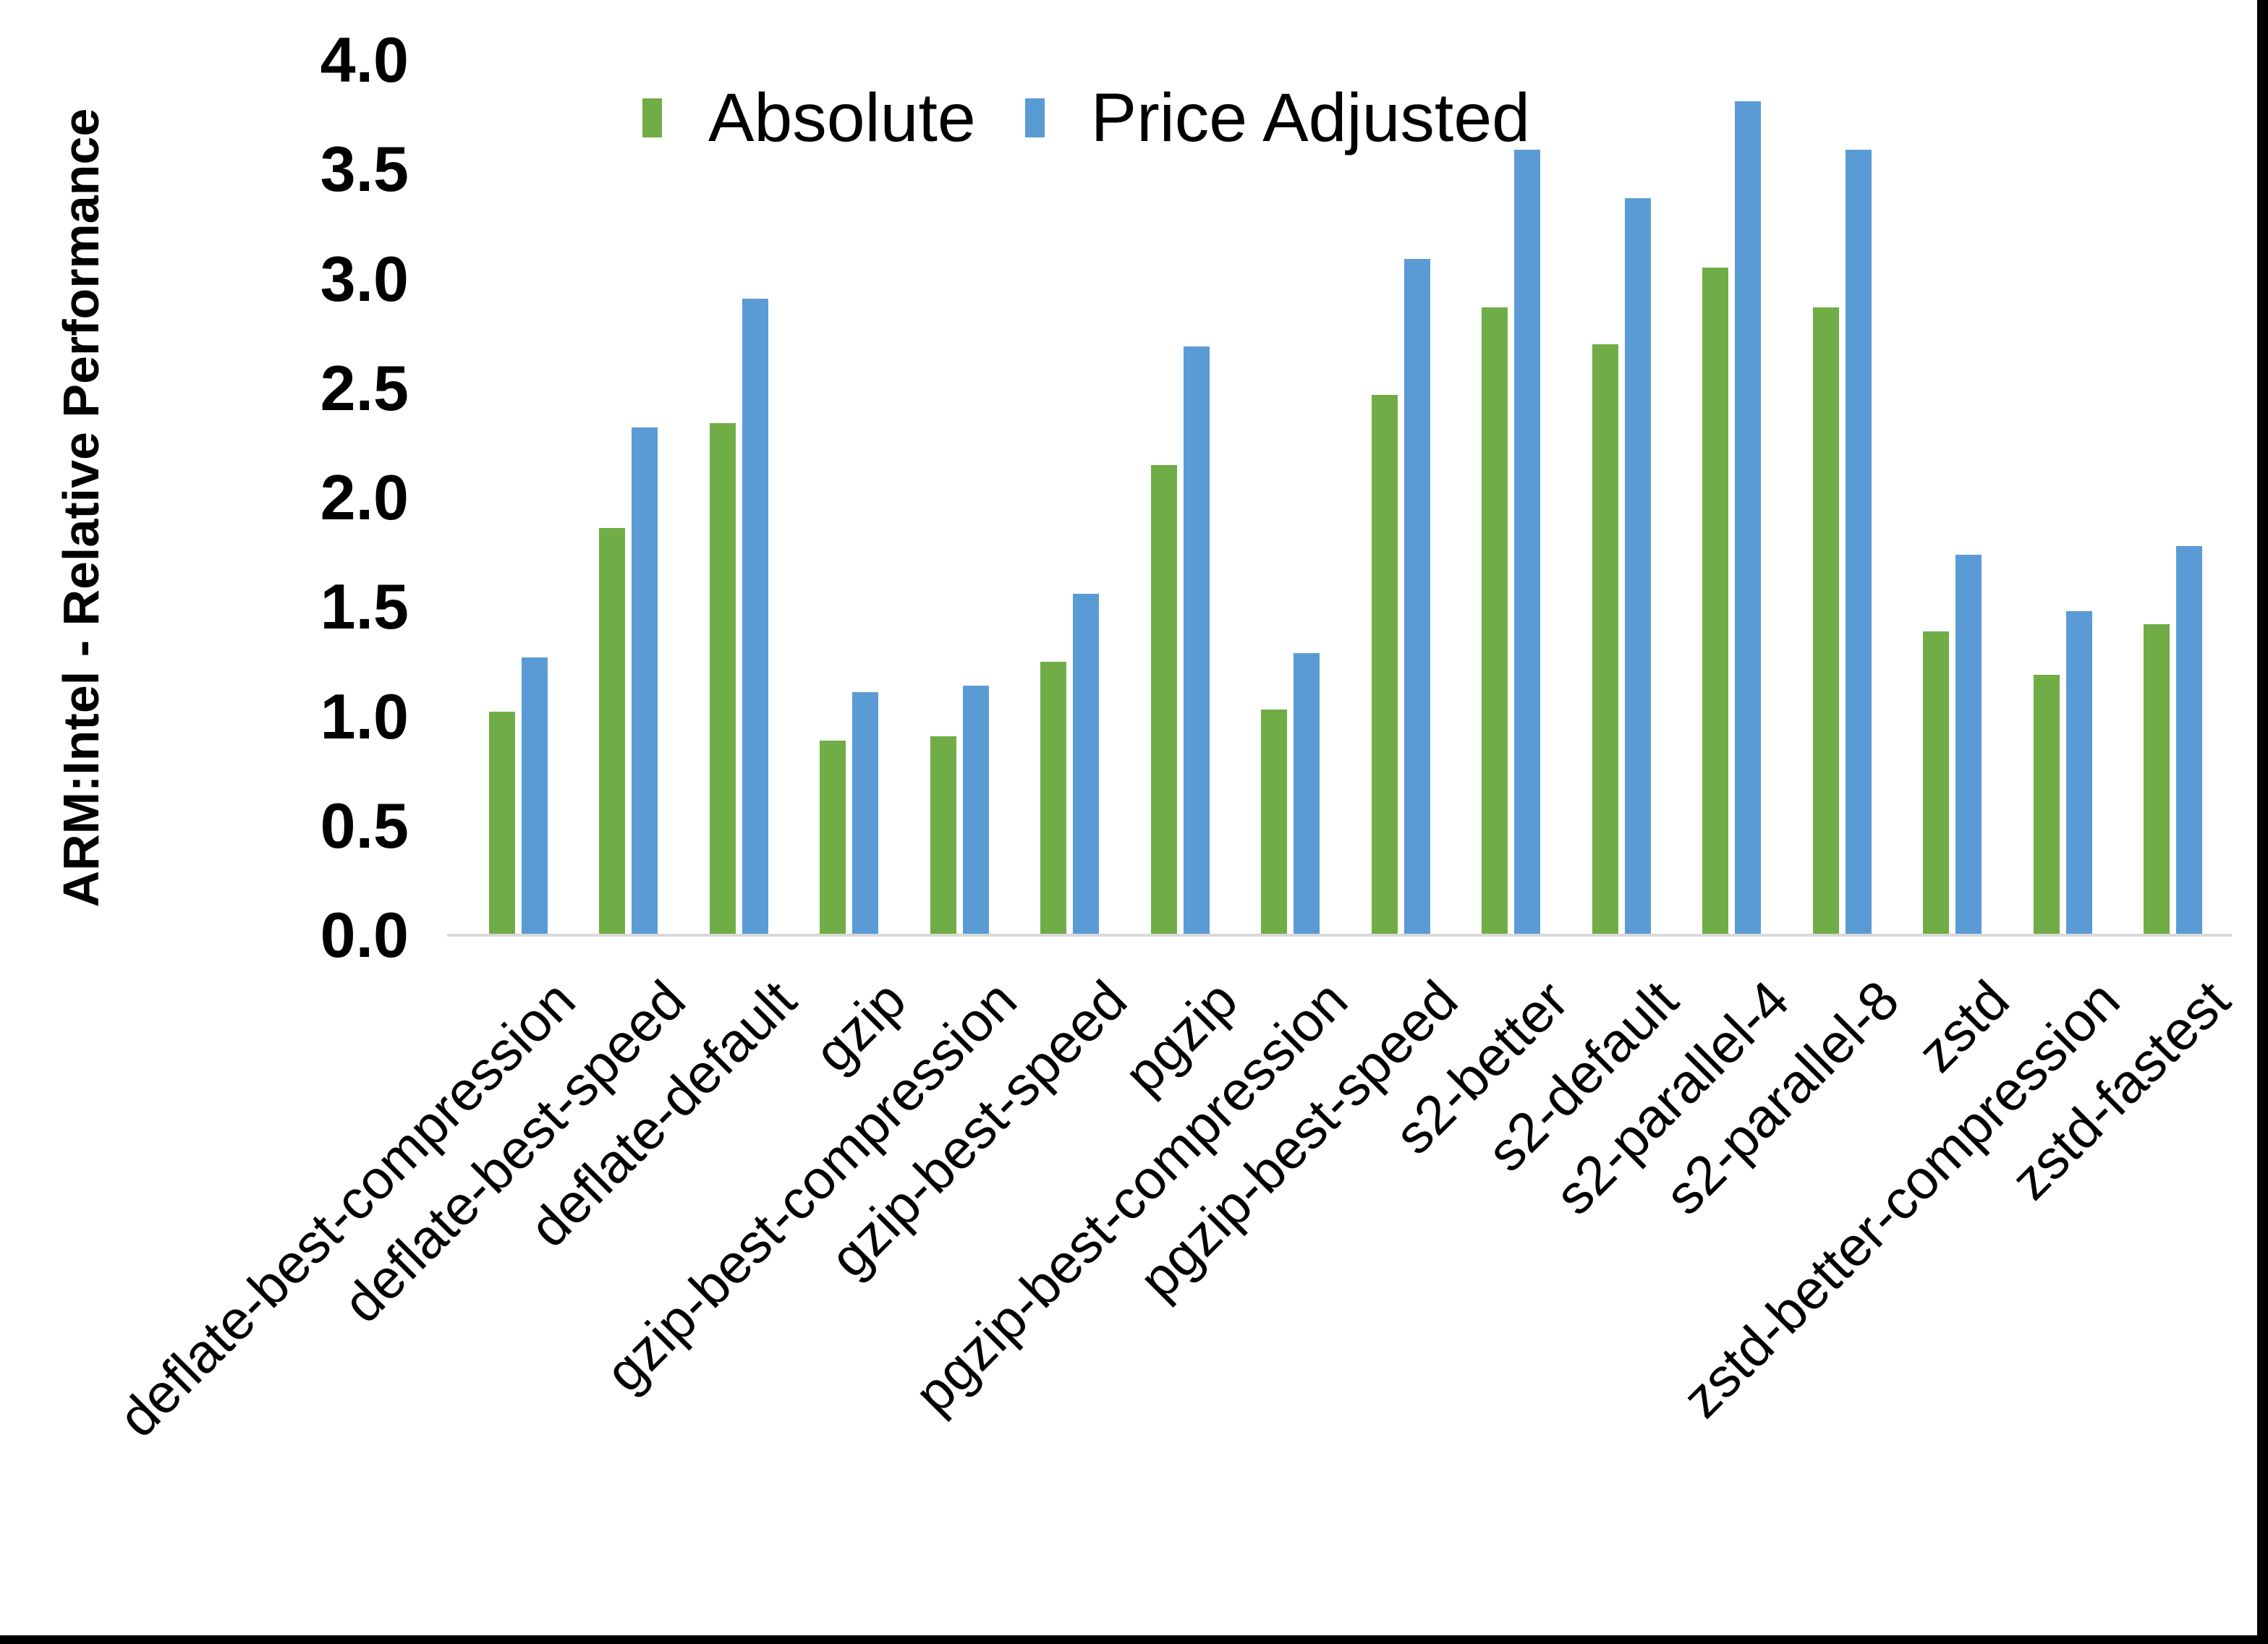 This screenshot has height=1644, width=2268. What do you see at coordinates (534, 796) in the screenshot?
I see `bar-price-adjusted-deflate-best-compression` at bounding box center [534, 796].